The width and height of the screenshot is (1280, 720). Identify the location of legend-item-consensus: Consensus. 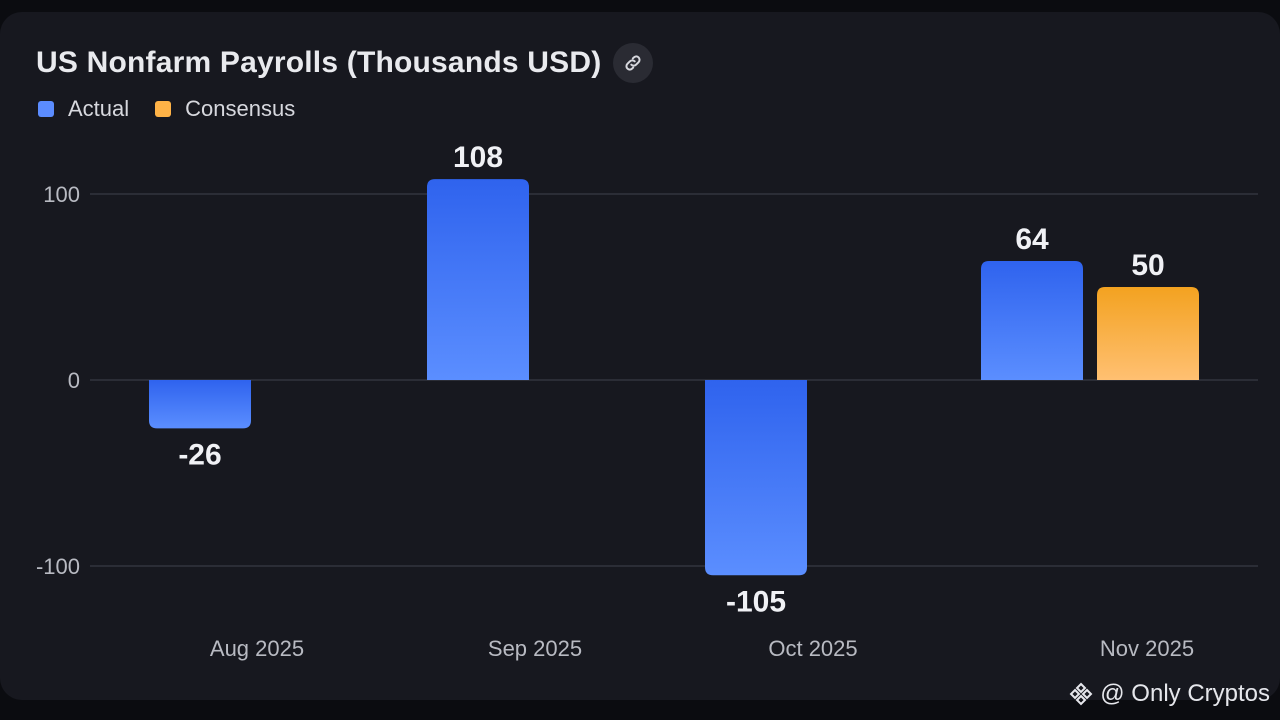
(225, 109).